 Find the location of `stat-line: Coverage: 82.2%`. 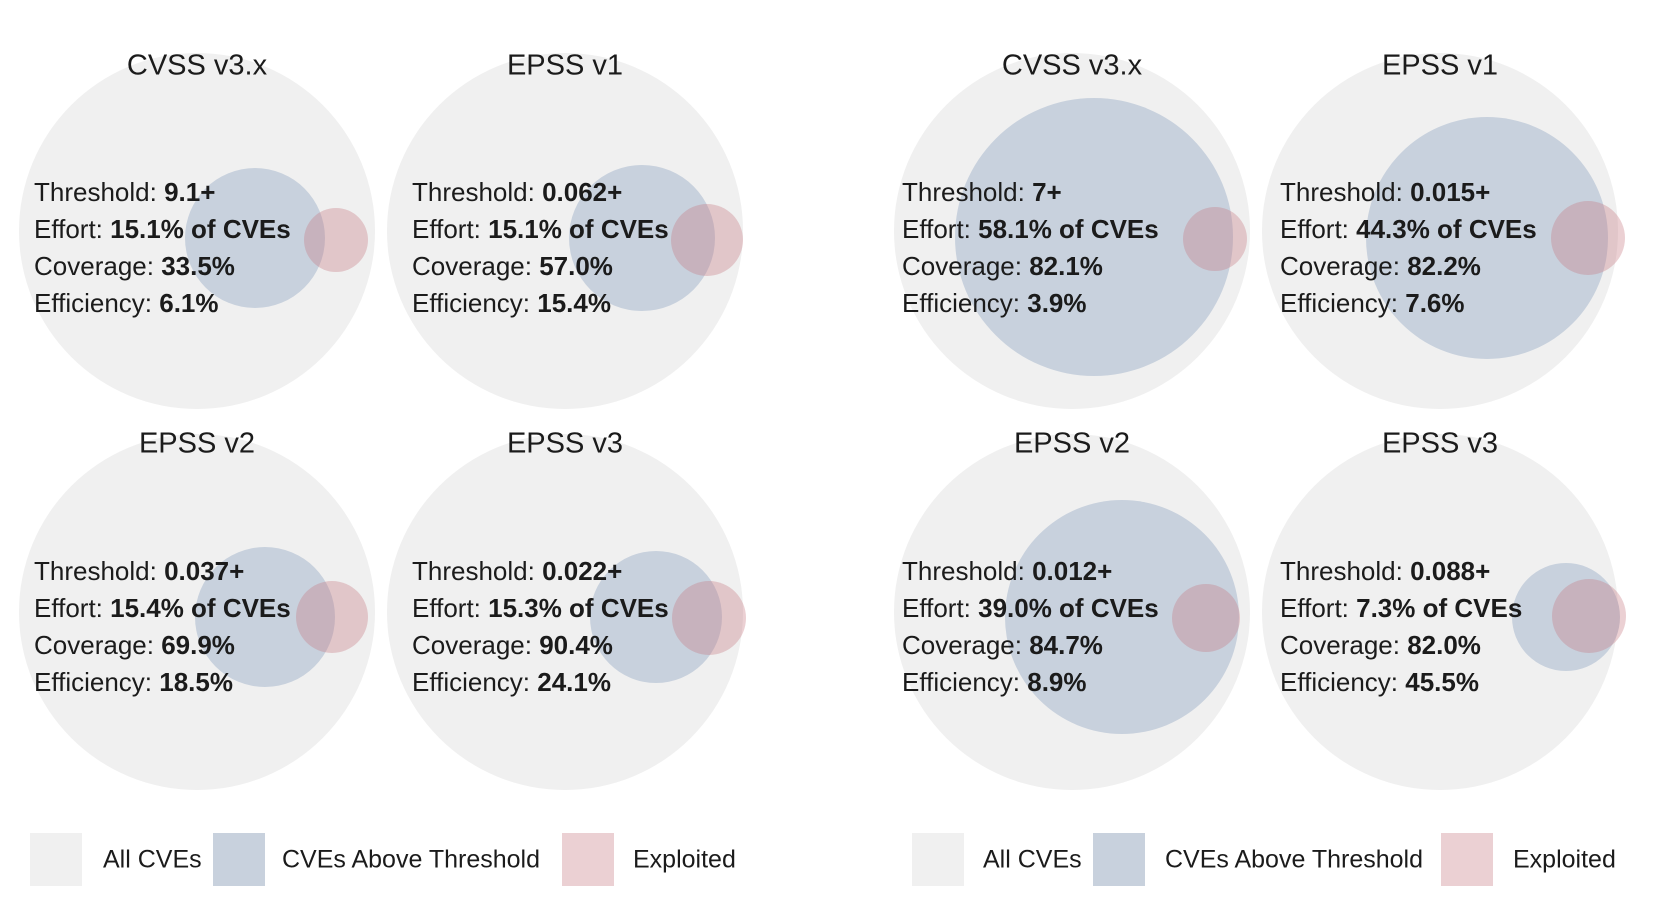

stat-line: Coverage: 82.2% is located at coordinates (1408, 266).